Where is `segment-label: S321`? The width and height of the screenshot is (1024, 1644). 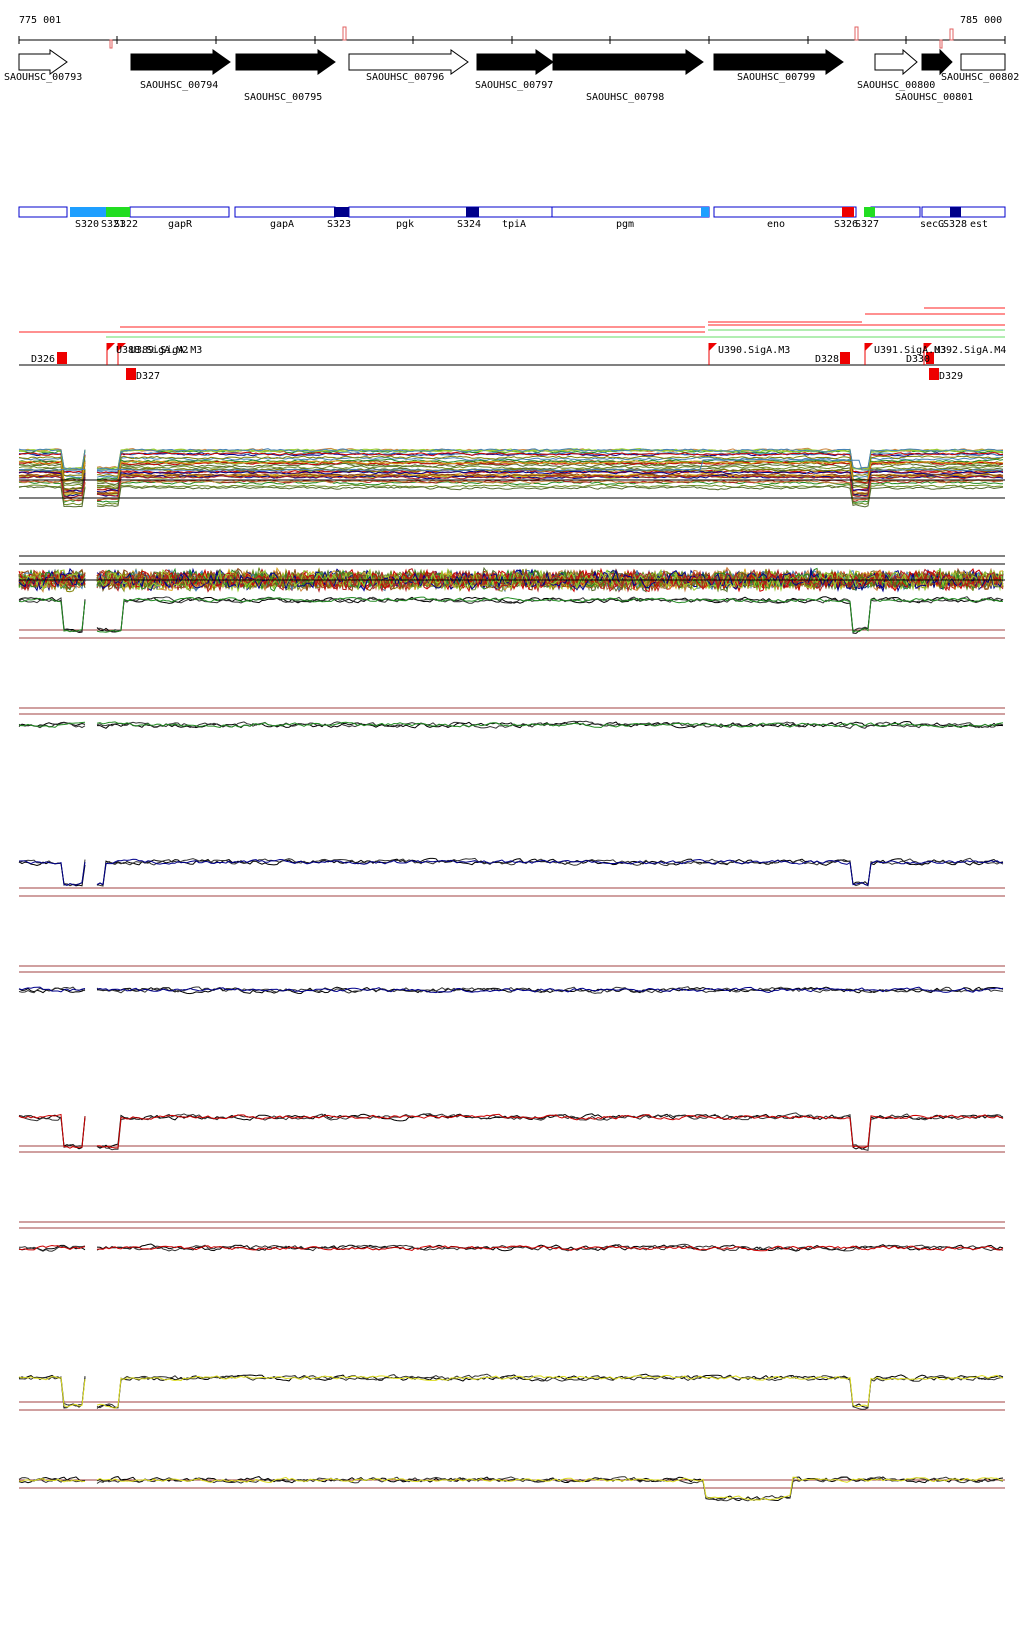 segment-label: S321 is located at coordinates (113, 224).